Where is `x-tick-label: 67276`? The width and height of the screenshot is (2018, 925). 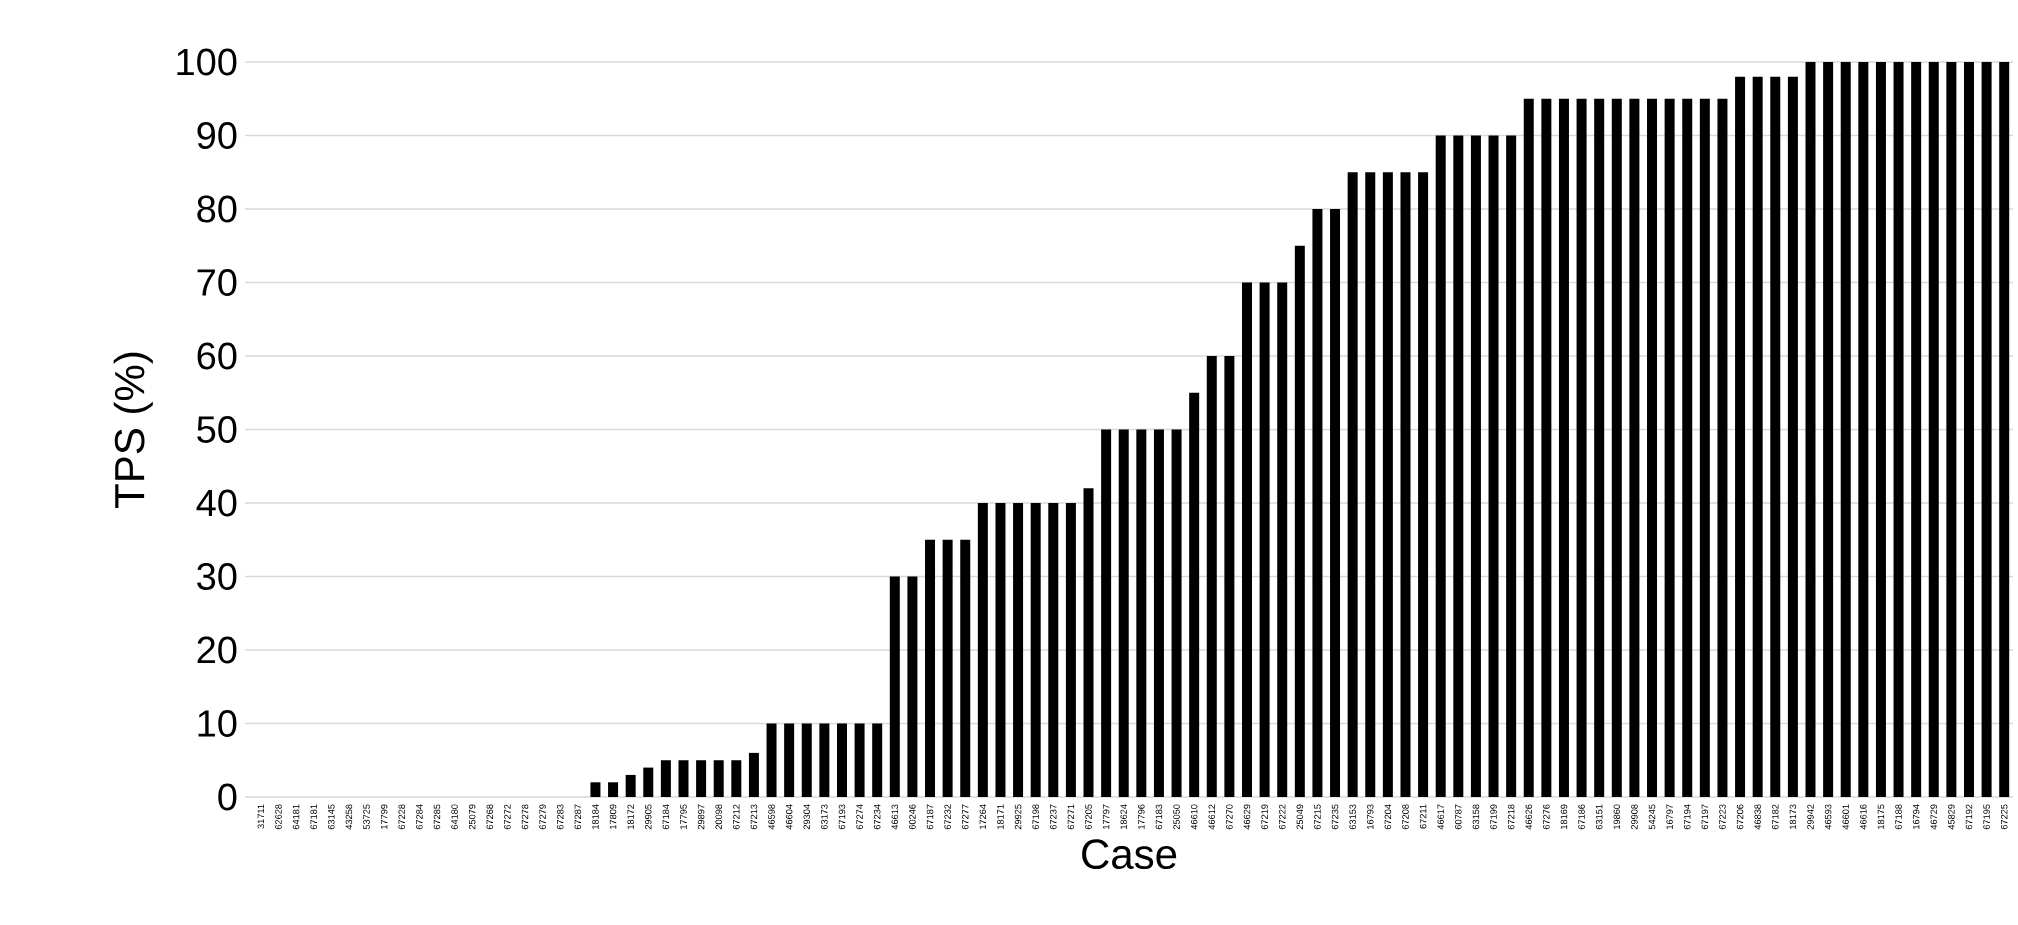 x-tick-label: 67276 is located at coordinates (1546, 817).